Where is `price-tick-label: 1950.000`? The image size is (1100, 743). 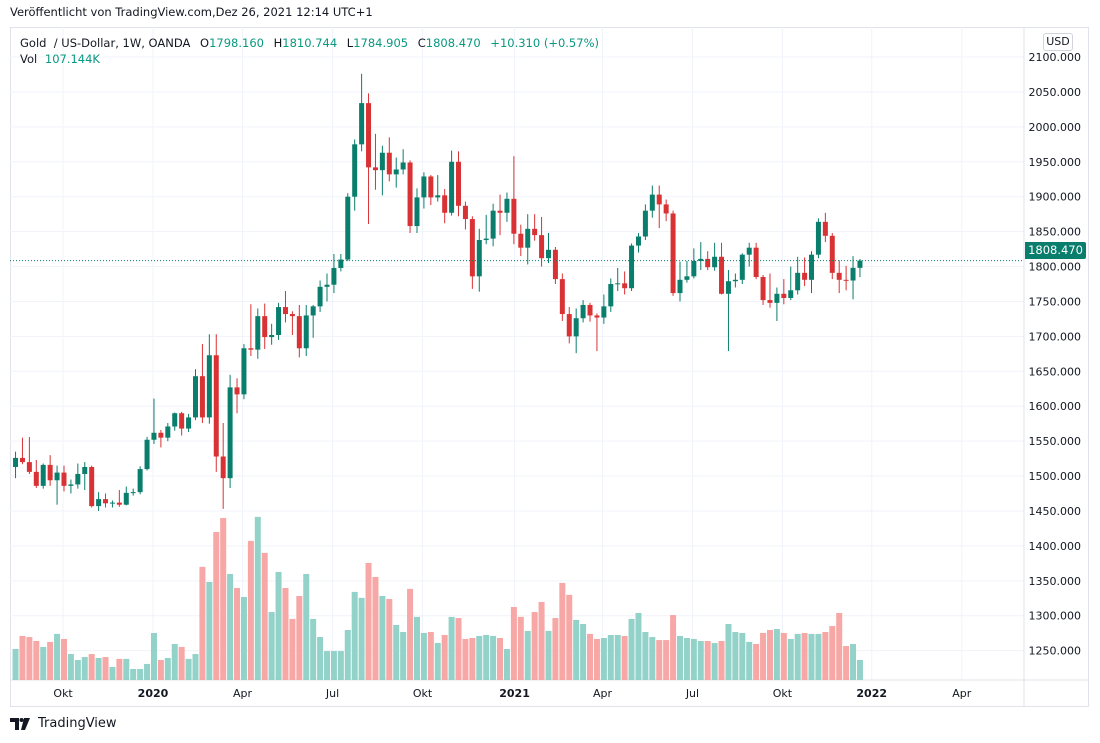
price-tick-label: 1950.000 is located at coordinates (1055, 162).